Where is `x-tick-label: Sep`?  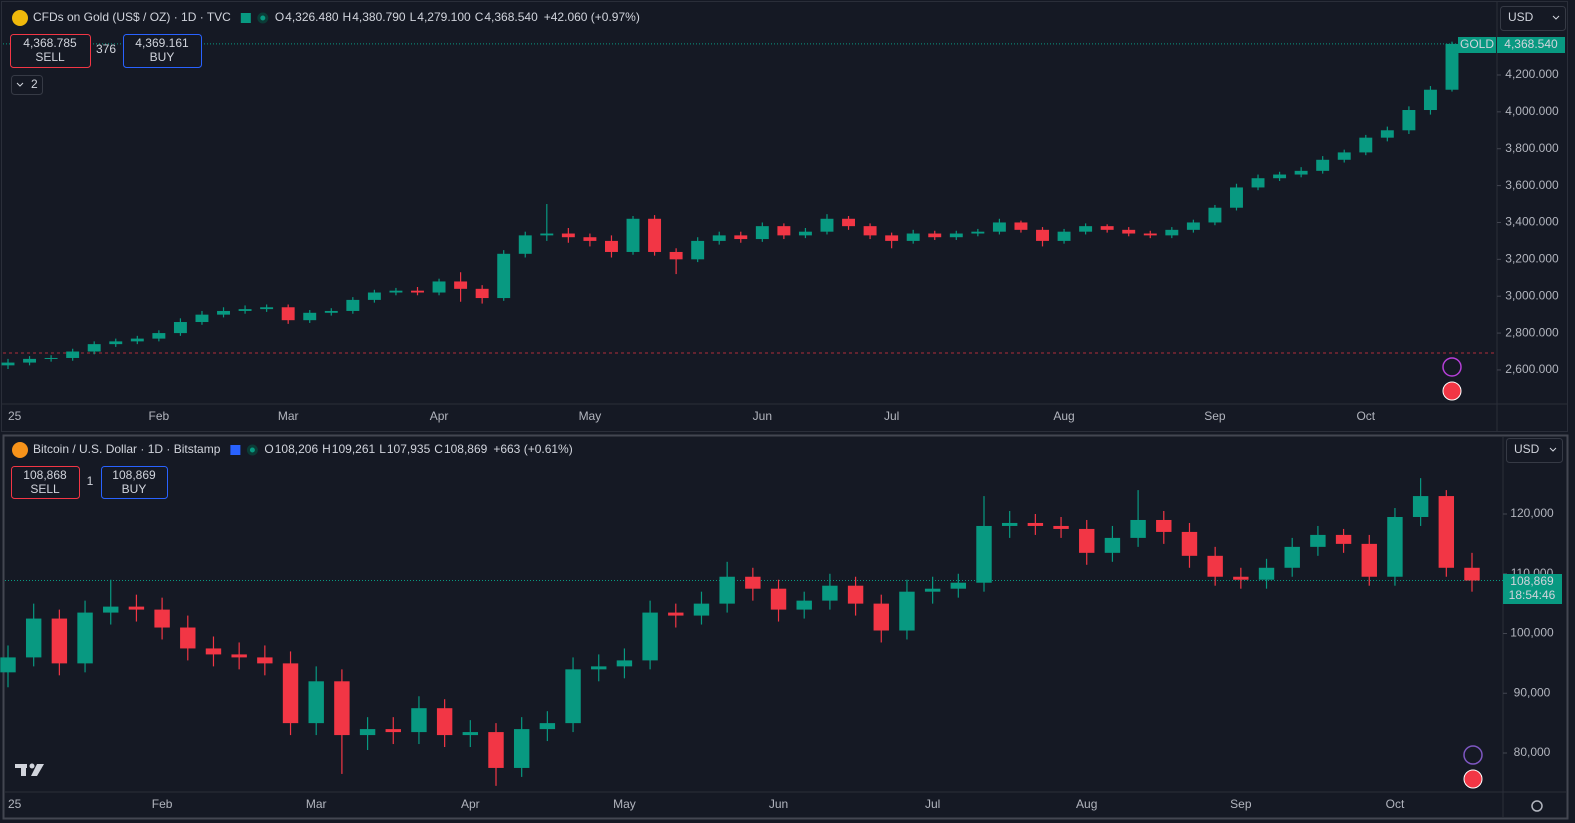
x-tick-label: Sep is located at coordinates (1241, 804).